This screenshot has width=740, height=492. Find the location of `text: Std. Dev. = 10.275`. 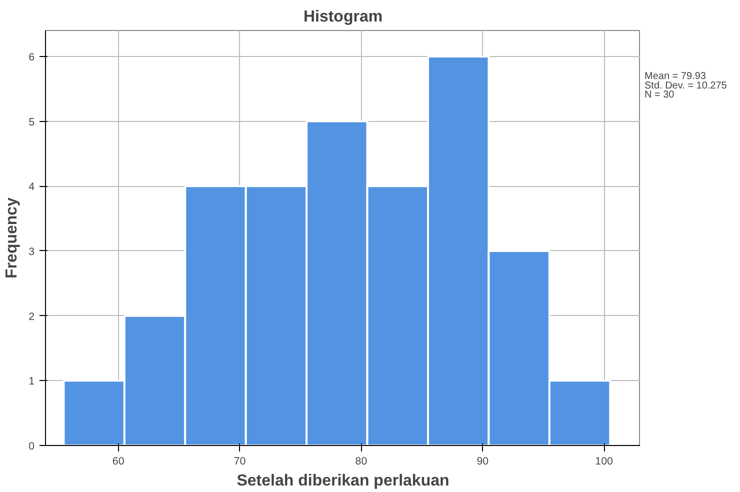

text: Std. Dev. = 10.275 is located at coordinates (686, 86).